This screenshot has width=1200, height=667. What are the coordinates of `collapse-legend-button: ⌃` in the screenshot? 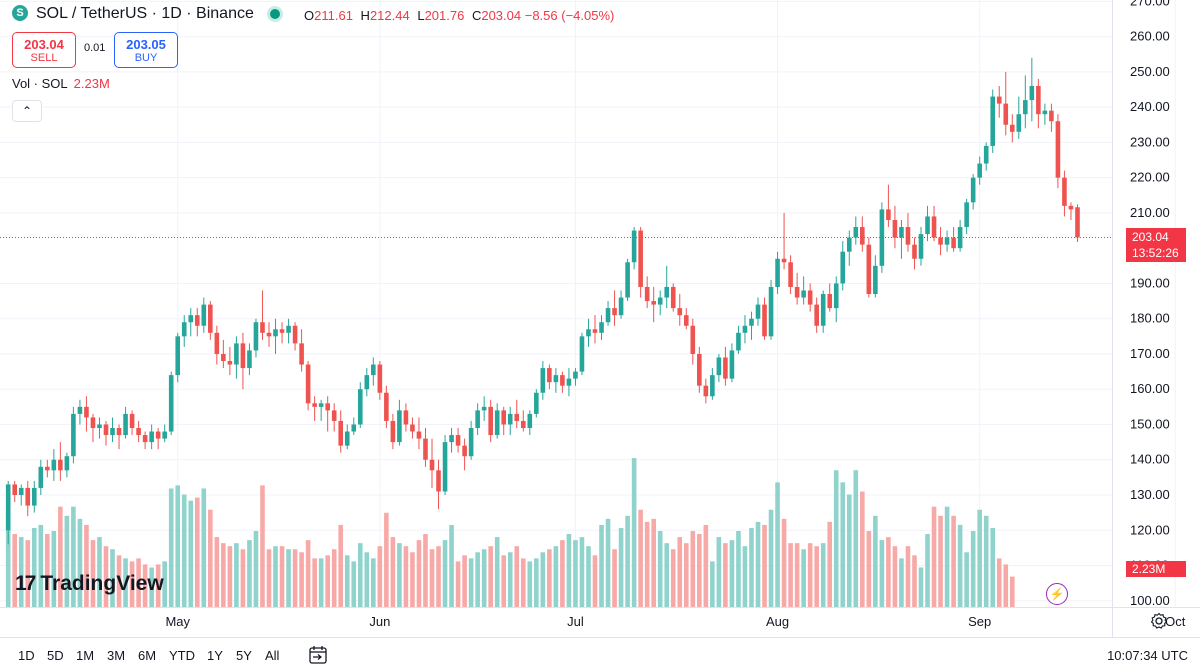 It's located at (27, 111).